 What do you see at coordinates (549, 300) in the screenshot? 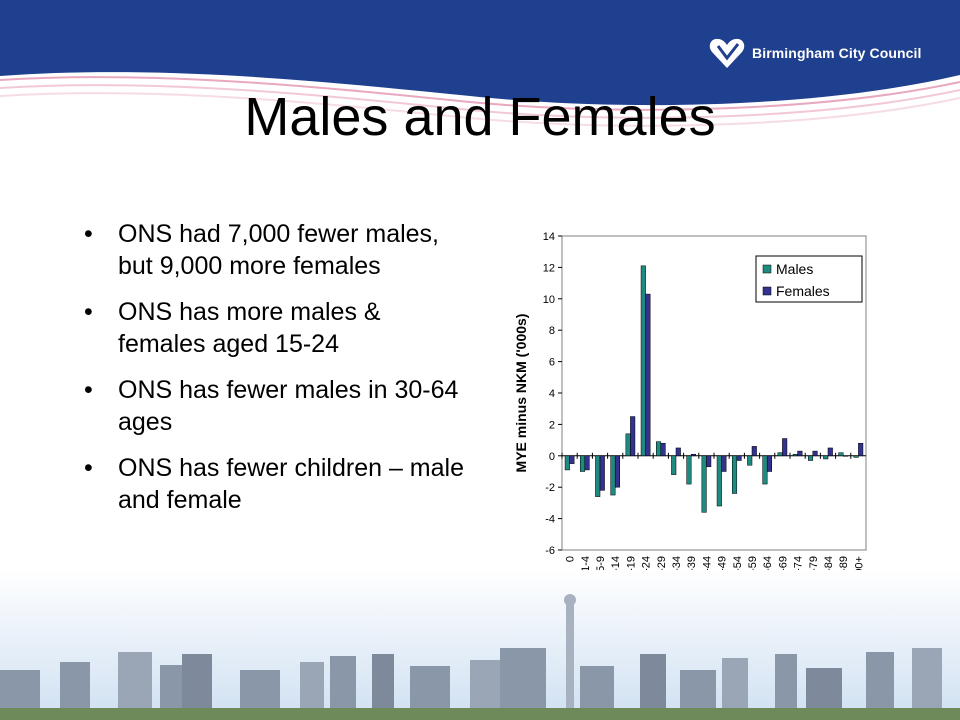
I see `y-tick-label: 10` at bounding box center [549, 300].